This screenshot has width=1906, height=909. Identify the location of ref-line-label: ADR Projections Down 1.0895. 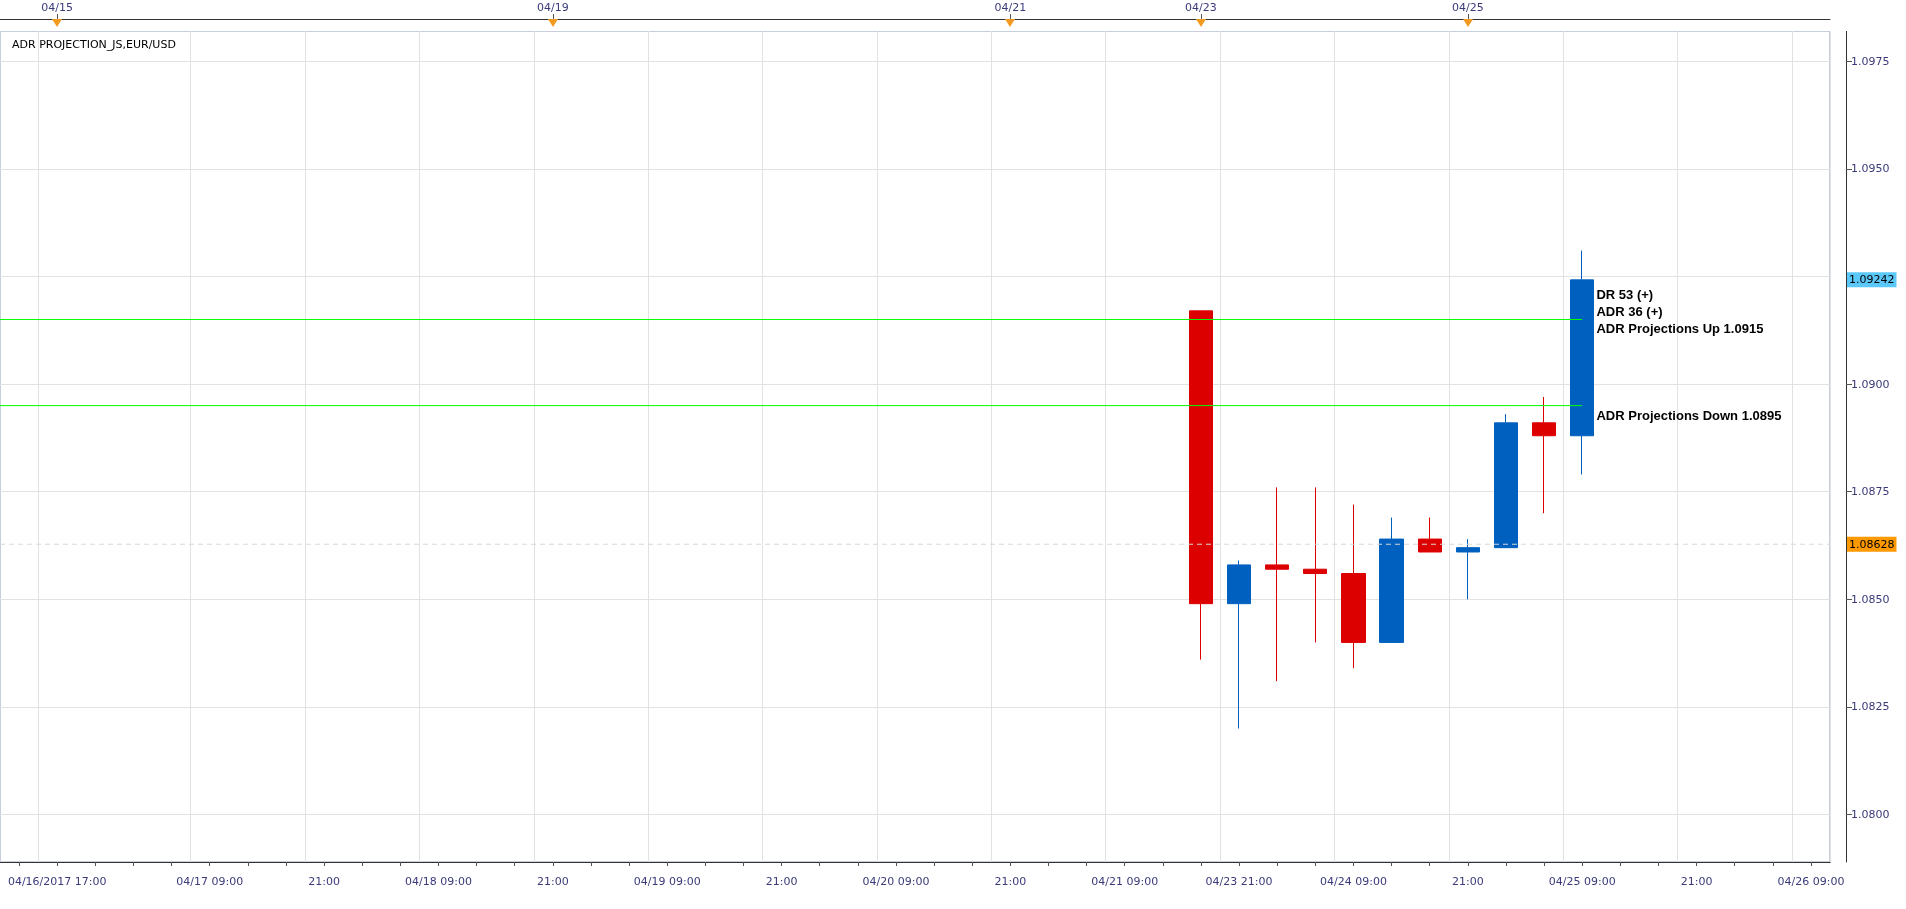
(1689, 415).